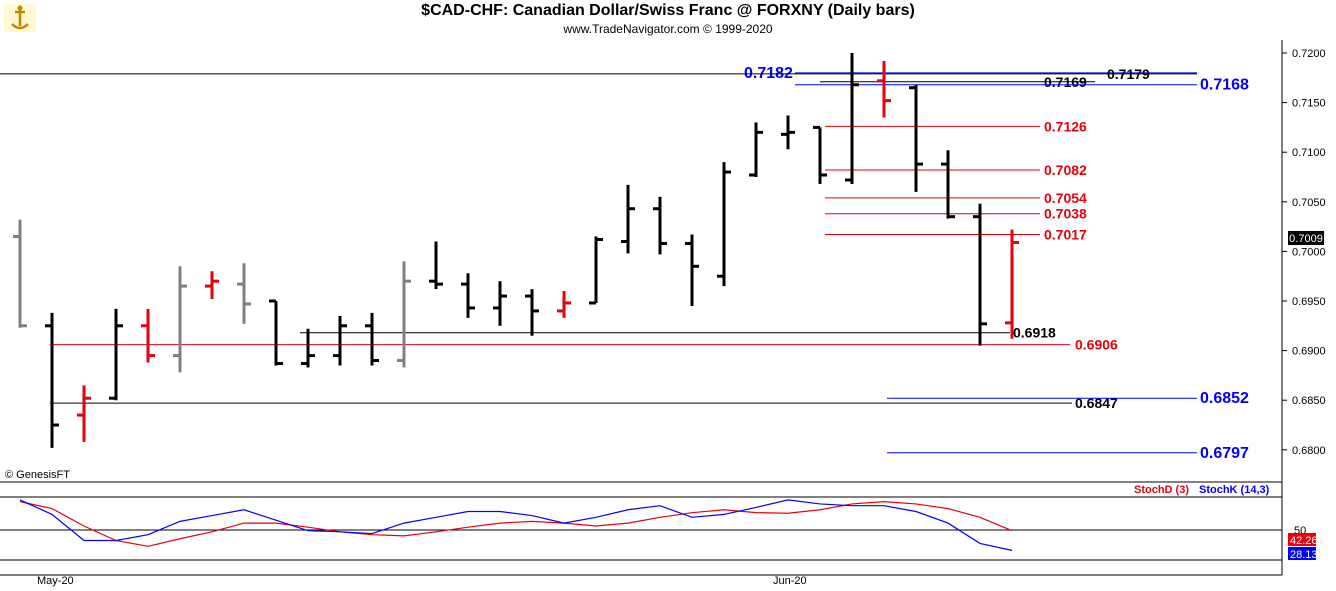 Image resolution: width=1336 pixels, height=591 pixels. What do you see at coordinates (55, 581) in the screenshot?
I see `x-axis-label: May-20` at bounding box center [55, 581].